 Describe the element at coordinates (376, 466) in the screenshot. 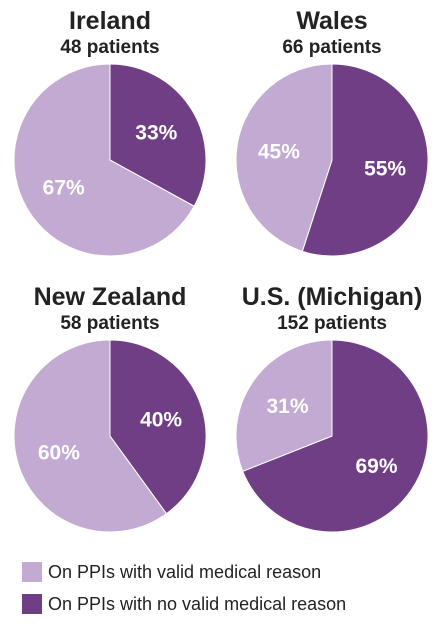

I see `slice-label: 69%` at that location.